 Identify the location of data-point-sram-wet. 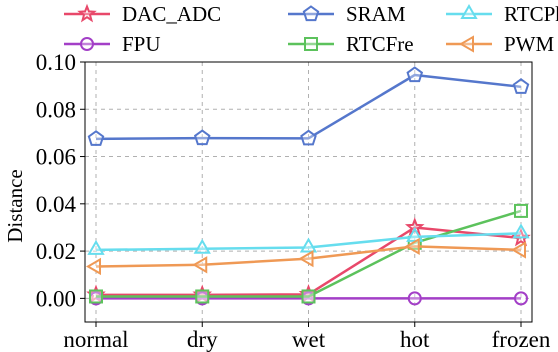
(308, 137).